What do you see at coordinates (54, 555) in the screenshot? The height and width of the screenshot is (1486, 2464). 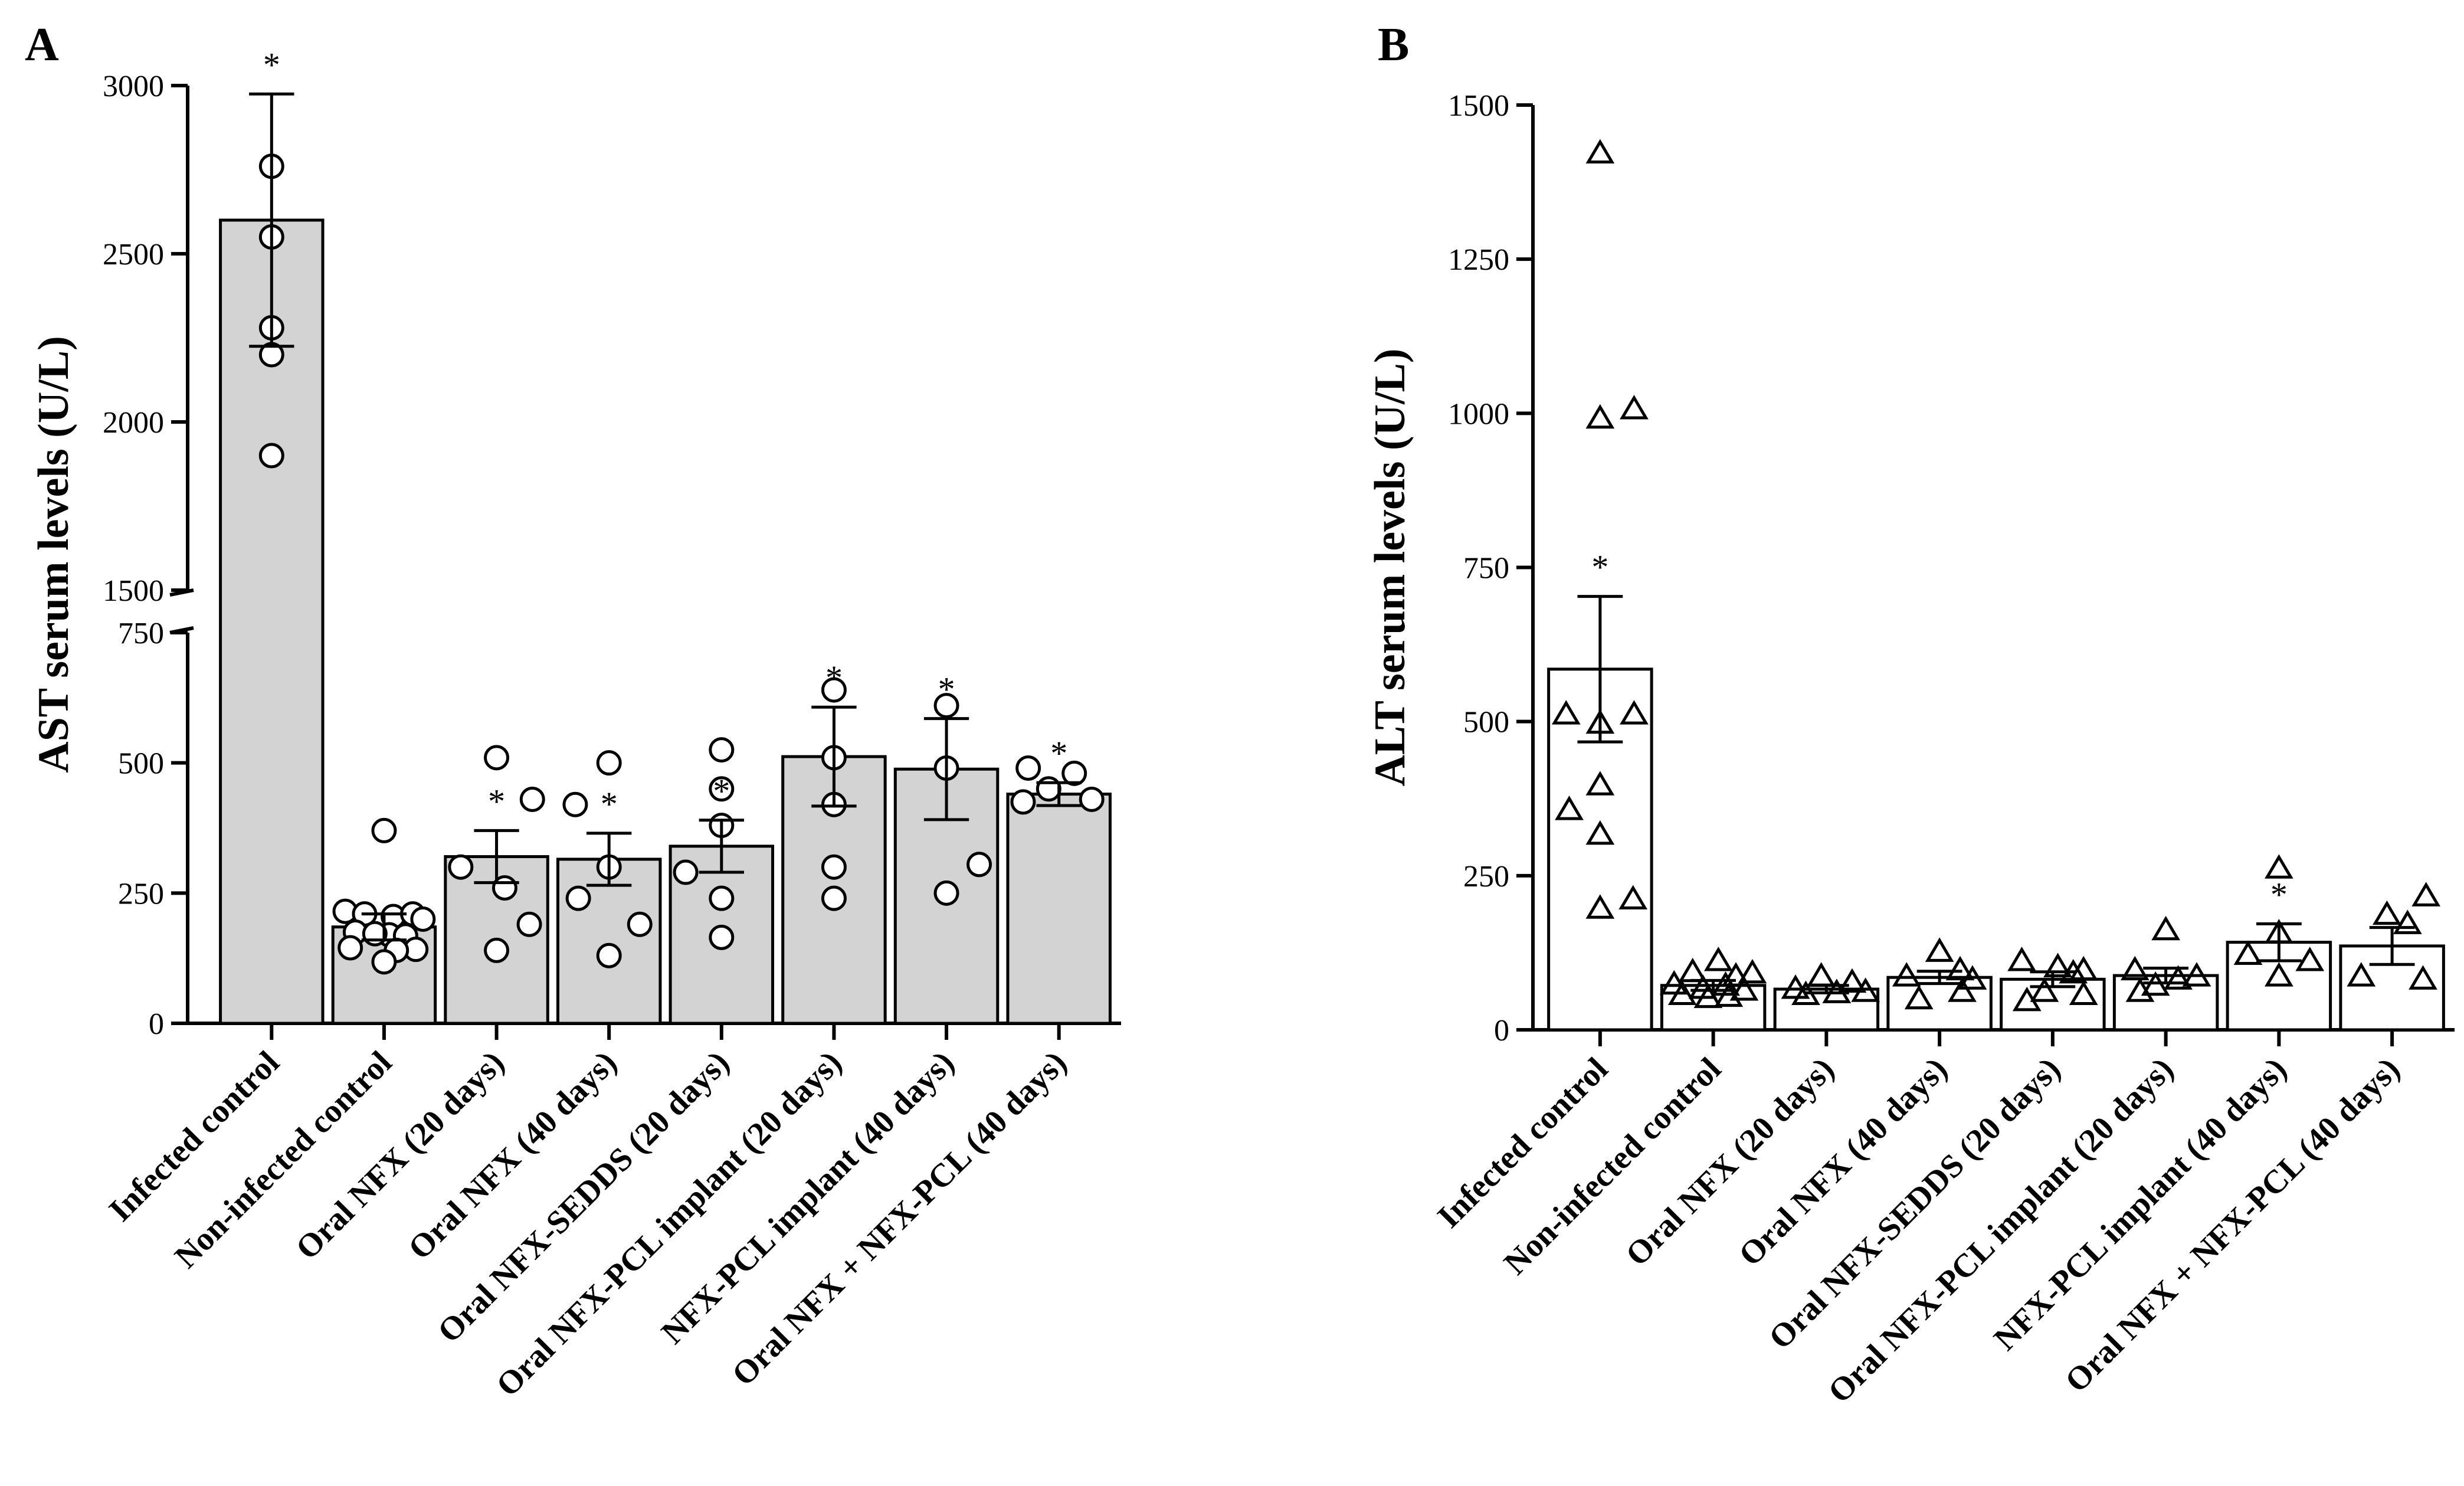 I see `y-axis-title: AST serum levels (U/L)` at bounding box center [54, 555].